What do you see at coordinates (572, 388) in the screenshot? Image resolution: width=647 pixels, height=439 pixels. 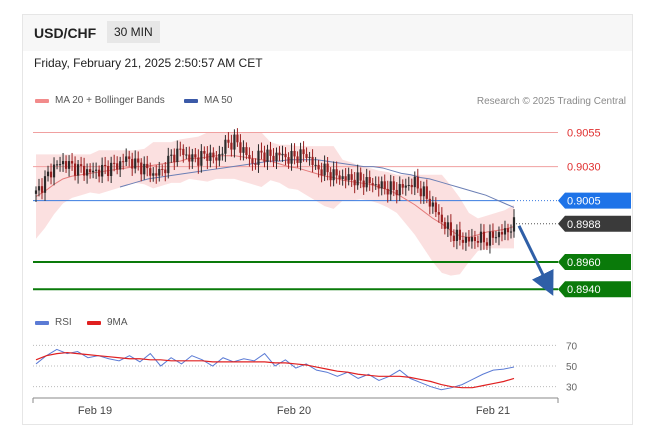 I see `rsi-tick-label: 30` at bounding box center [572, 388].